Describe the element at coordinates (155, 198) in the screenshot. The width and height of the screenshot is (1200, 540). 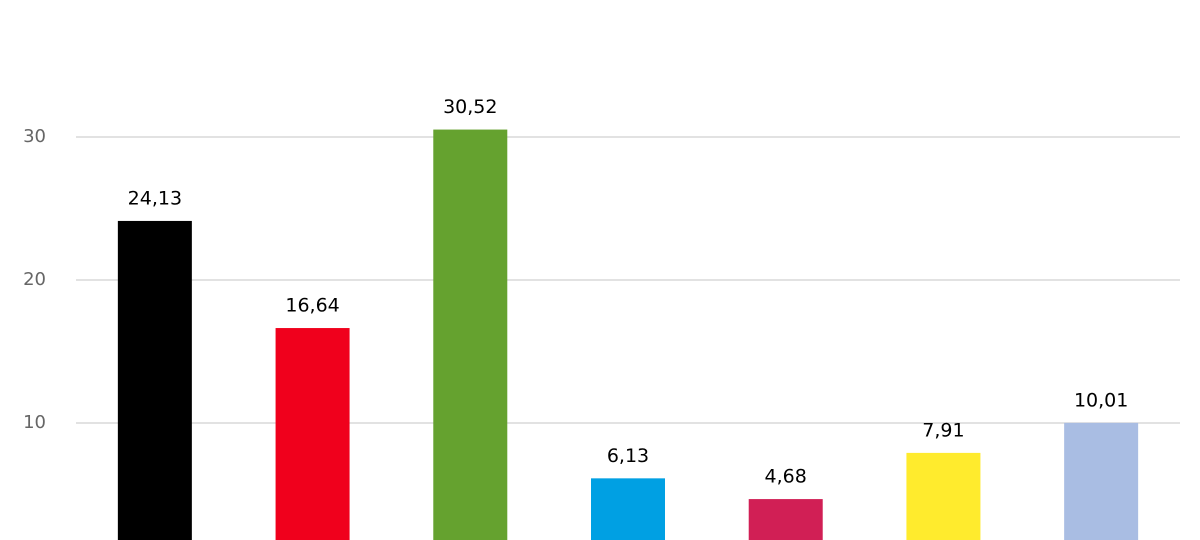
I see `value-label: 24,13` at that location.